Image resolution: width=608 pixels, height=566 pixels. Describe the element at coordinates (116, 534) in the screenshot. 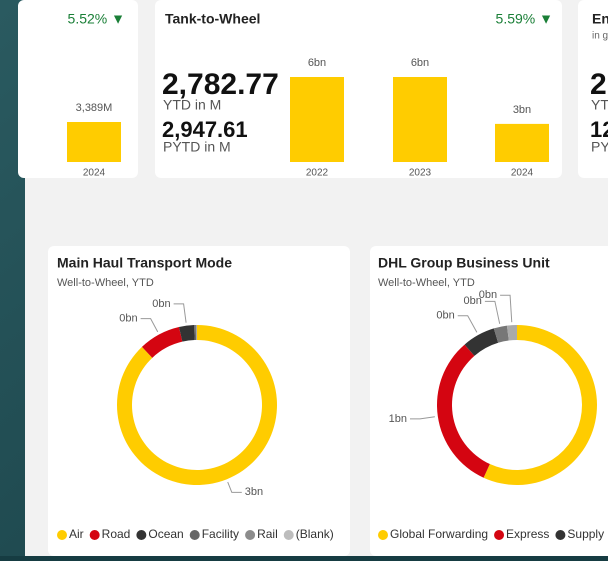

I see `legend-label: Road` at that location.